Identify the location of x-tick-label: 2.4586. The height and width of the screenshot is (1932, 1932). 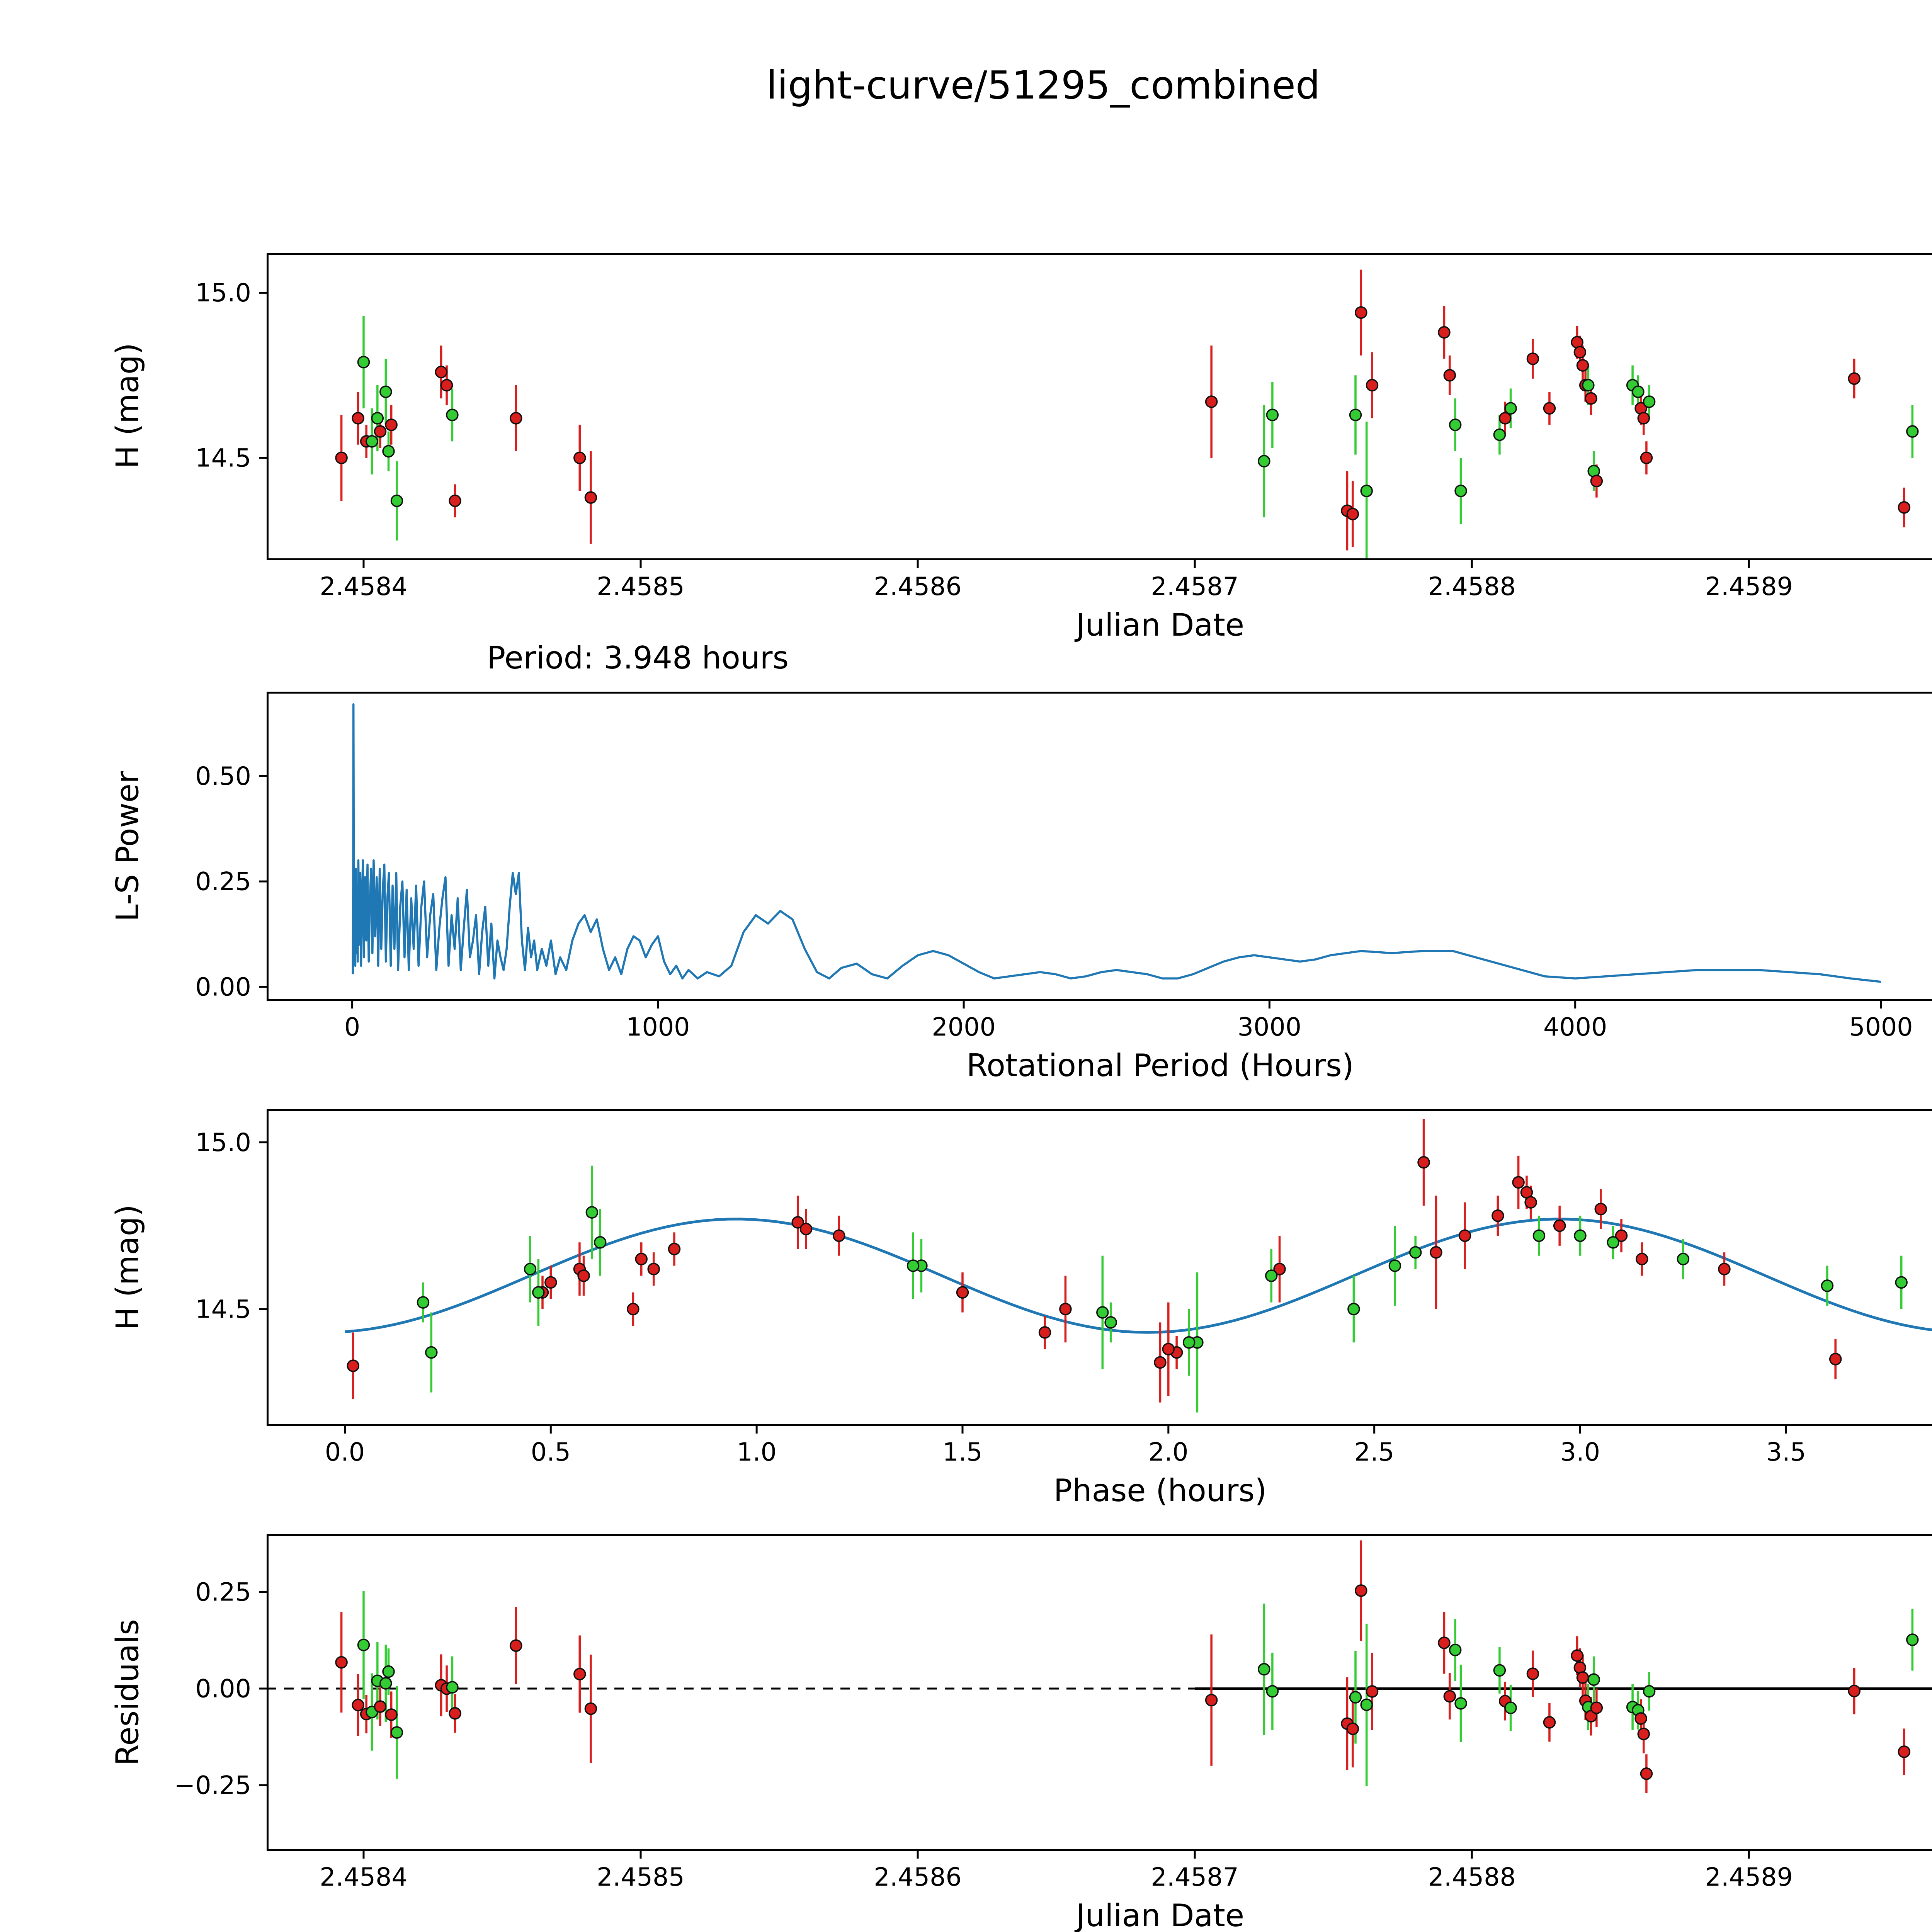
(918, 1878).